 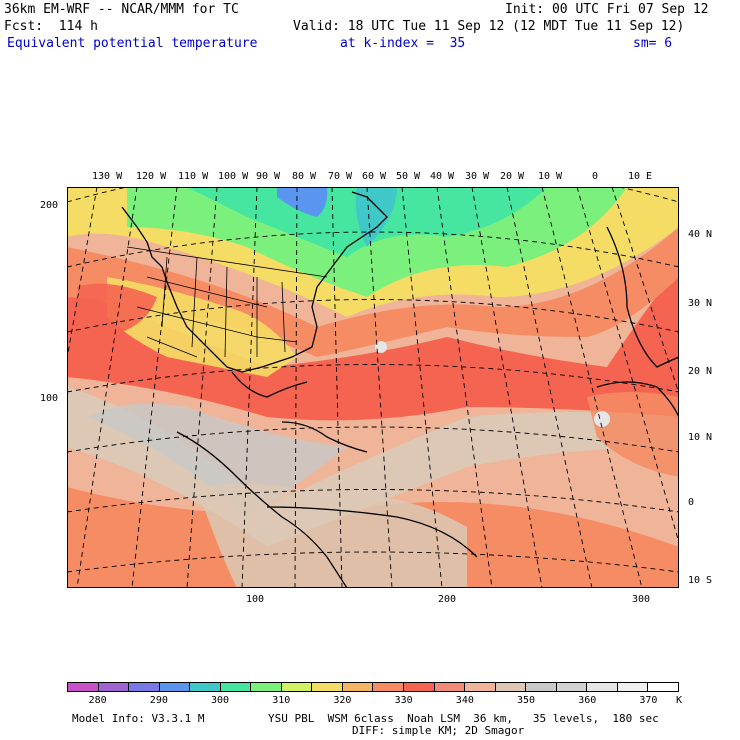 What do you see at coordinates (648, 700) in the screenshot?
I see `colorbar-tick-label: 370` at bounding box center [648, 700].